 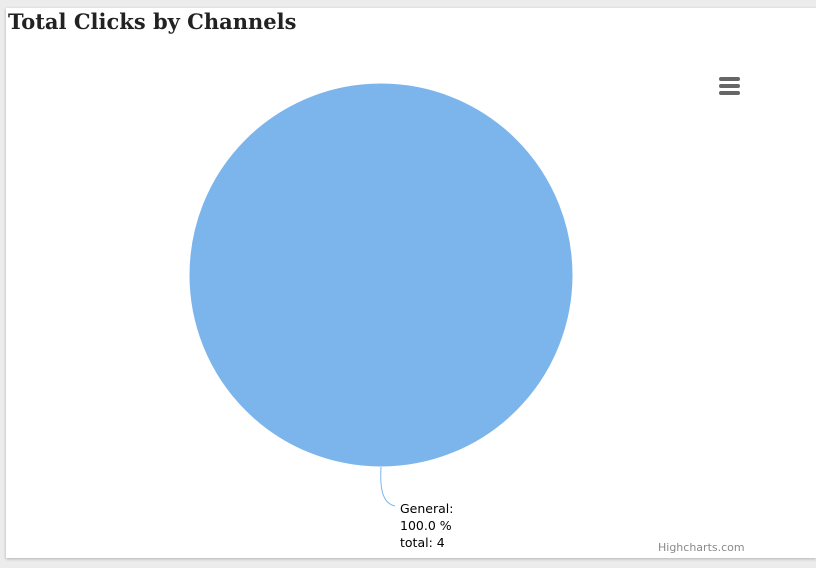 I want to click on highcharts-credits-link: Highcharts.com, so click(x=701, y=547).